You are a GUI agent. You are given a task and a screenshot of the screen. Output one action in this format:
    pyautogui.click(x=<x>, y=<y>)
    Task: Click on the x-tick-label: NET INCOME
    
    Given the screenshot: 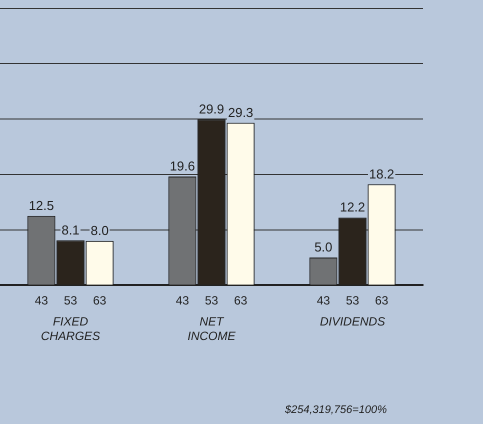 What is the action you would take?
    pyautogui.click(x=212, y=329)
    